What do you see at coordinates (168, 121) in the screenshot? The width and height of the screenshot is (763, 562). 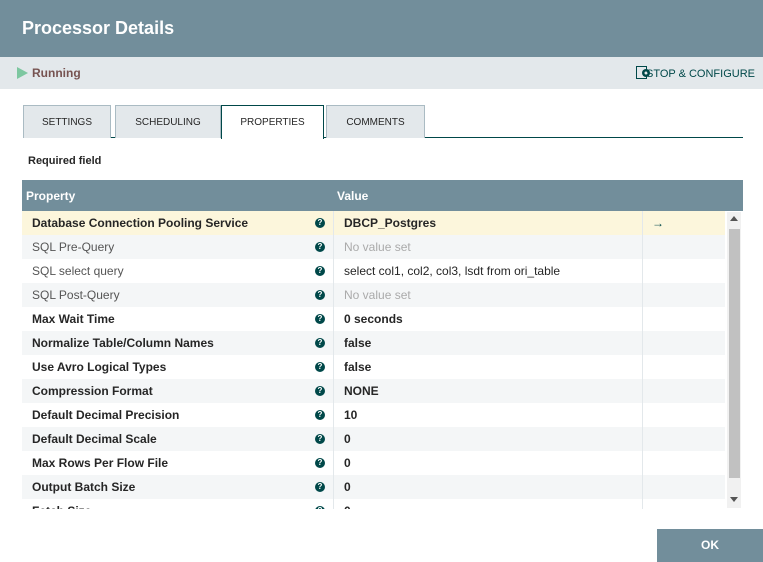 I see `tab: SCHEDULING` at bounding box center [168, 121].